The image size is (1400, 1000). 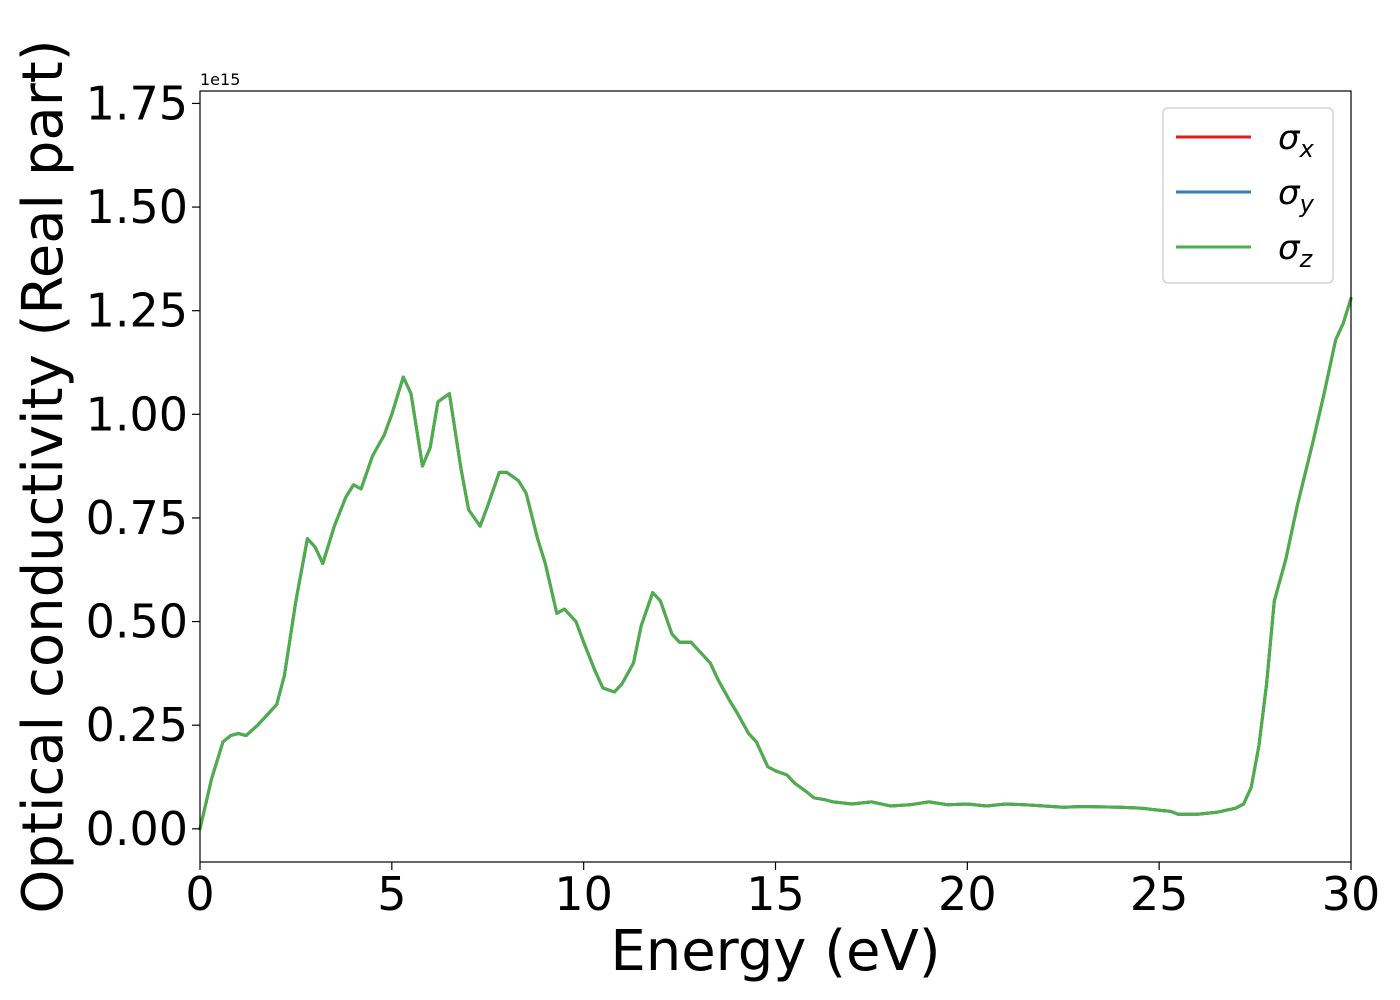 What do you see at coordinates (220, 79) in the screenshot?
I see `y-offset-label: 1e15` at bounding box center [220, 79].